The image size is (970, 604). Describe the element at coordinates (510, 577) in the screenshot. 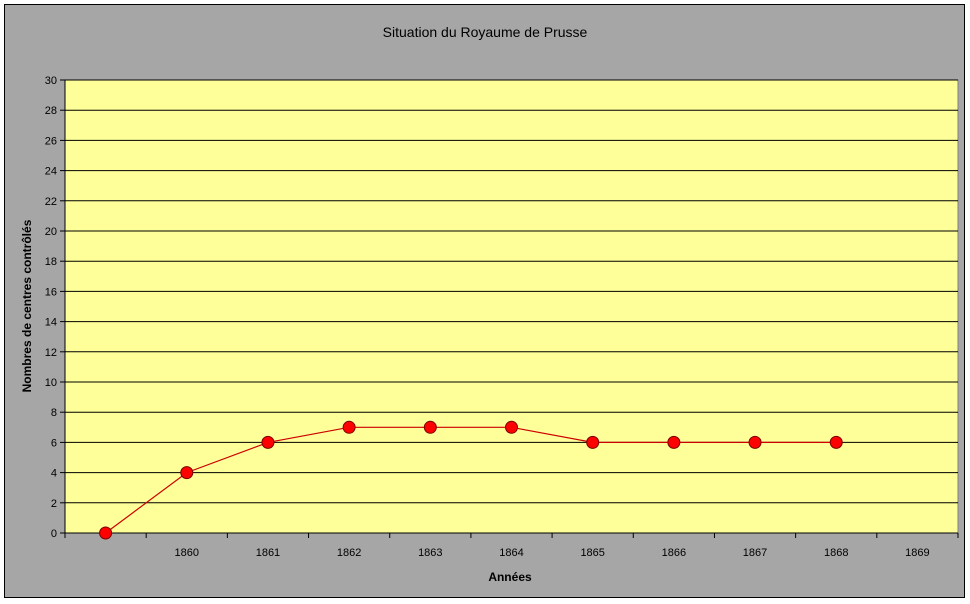

I see `x-axis-label: Années` at that location.